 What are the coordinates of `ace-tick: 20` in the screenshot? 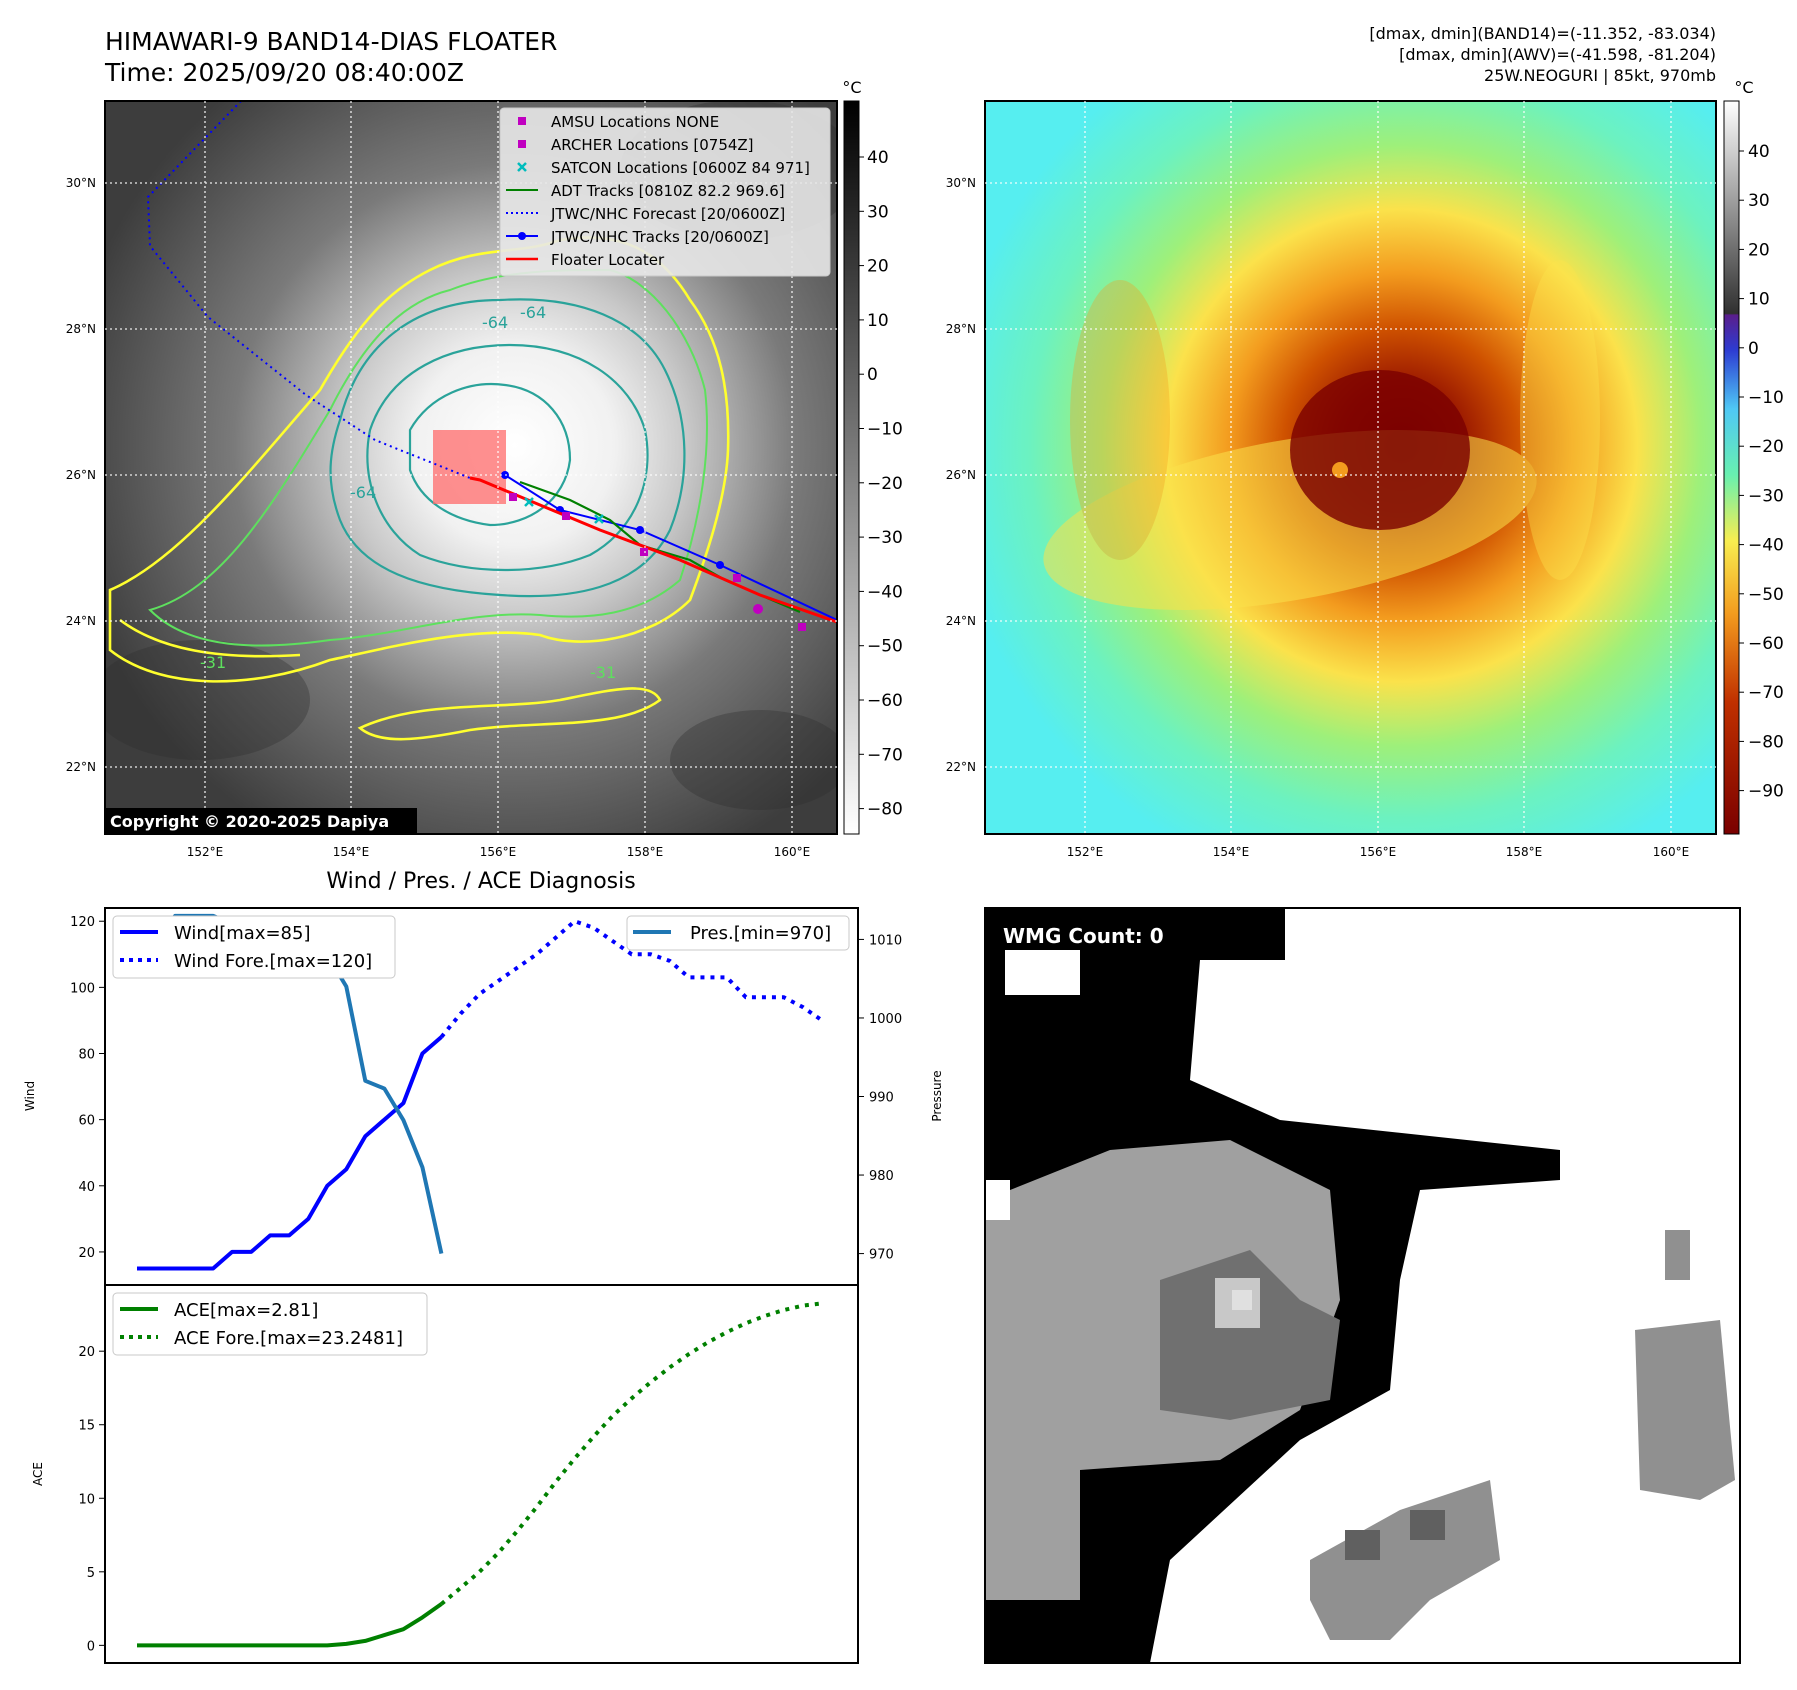 It's located at (86, 1352).